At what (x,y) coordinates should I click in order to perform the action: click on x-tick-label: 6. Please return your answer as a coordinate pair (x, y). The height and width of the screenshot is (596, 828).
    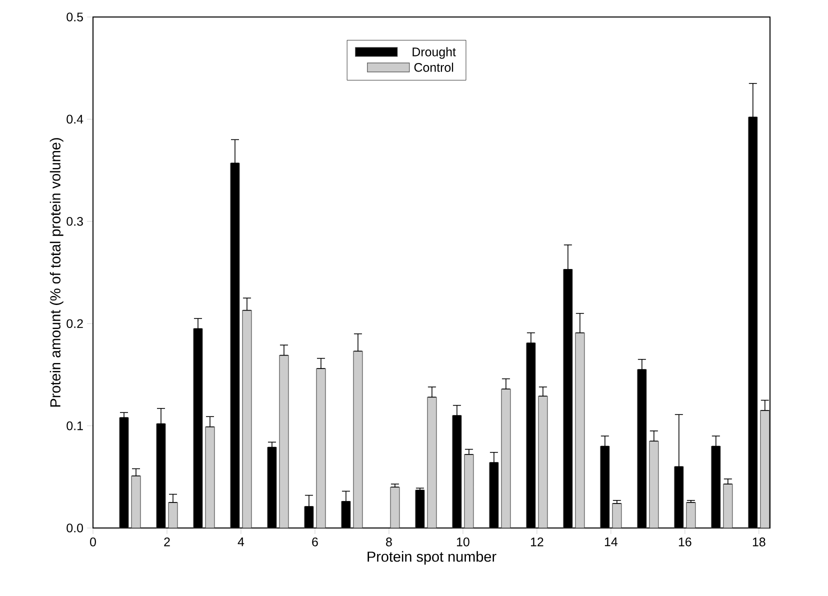
    Looking at the image, I should click on (315, 542).